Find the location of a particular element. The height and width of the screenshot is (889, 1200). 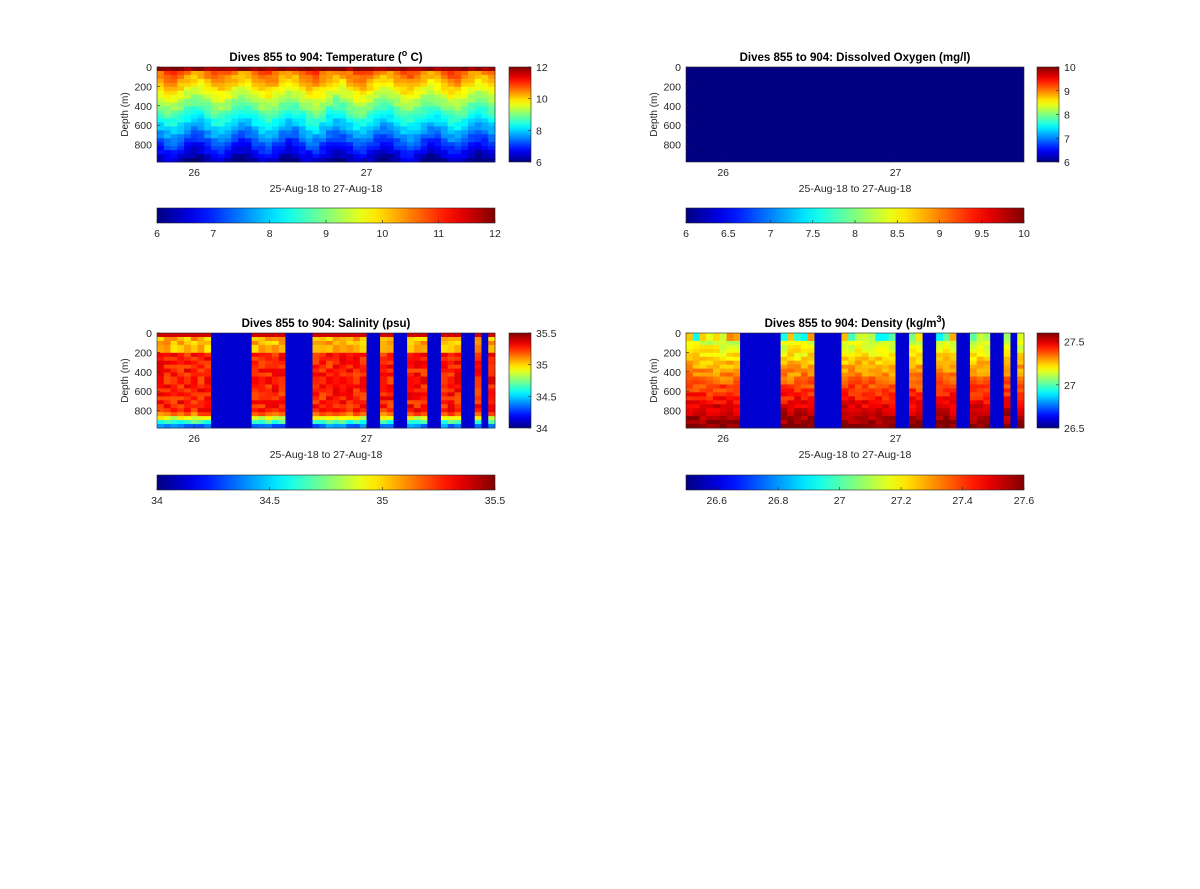

title-text: Dives 855 to 904: Salinity (psu) is located at coordinates (326, 324).